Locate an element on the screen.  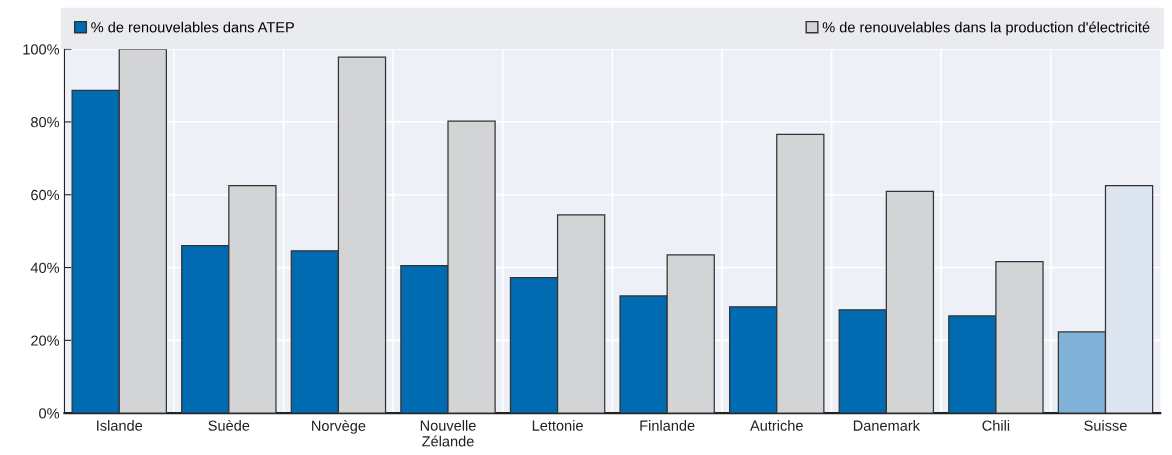
x-tick-label: Chili is located at coordinates (996, 425).